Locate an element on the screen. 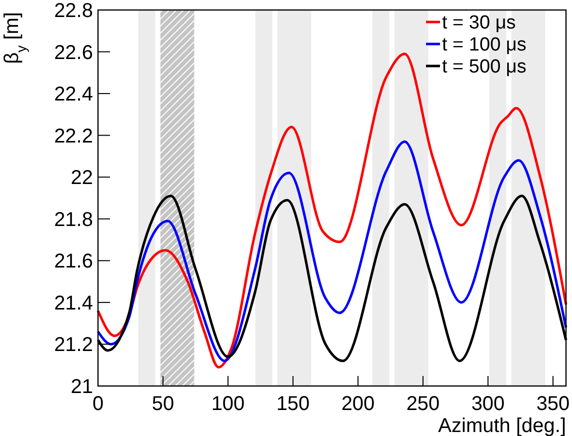 The image size is (572, 436). x-tick-label: 300 is located at coordinates (488, 404).